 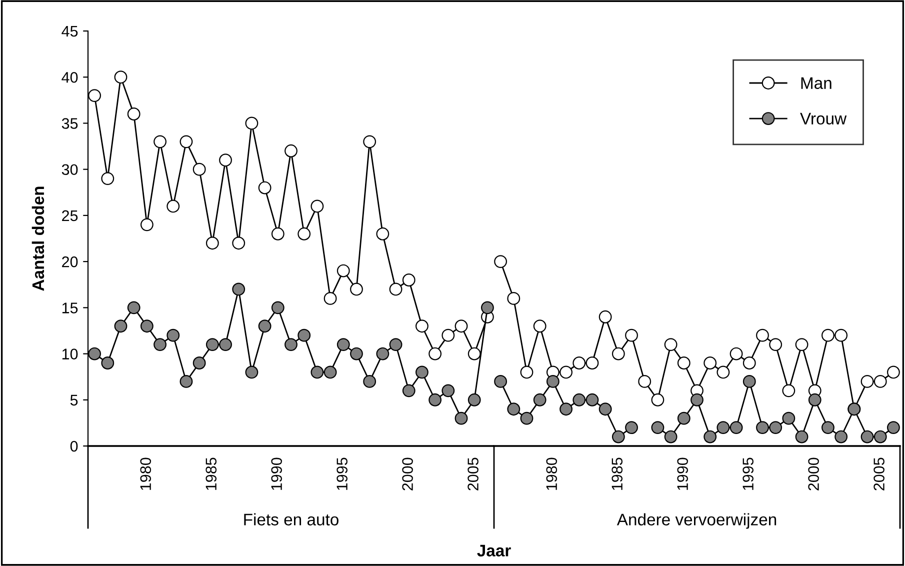 I want to click on y-tick-label: 0, so click(x=74, y=446).